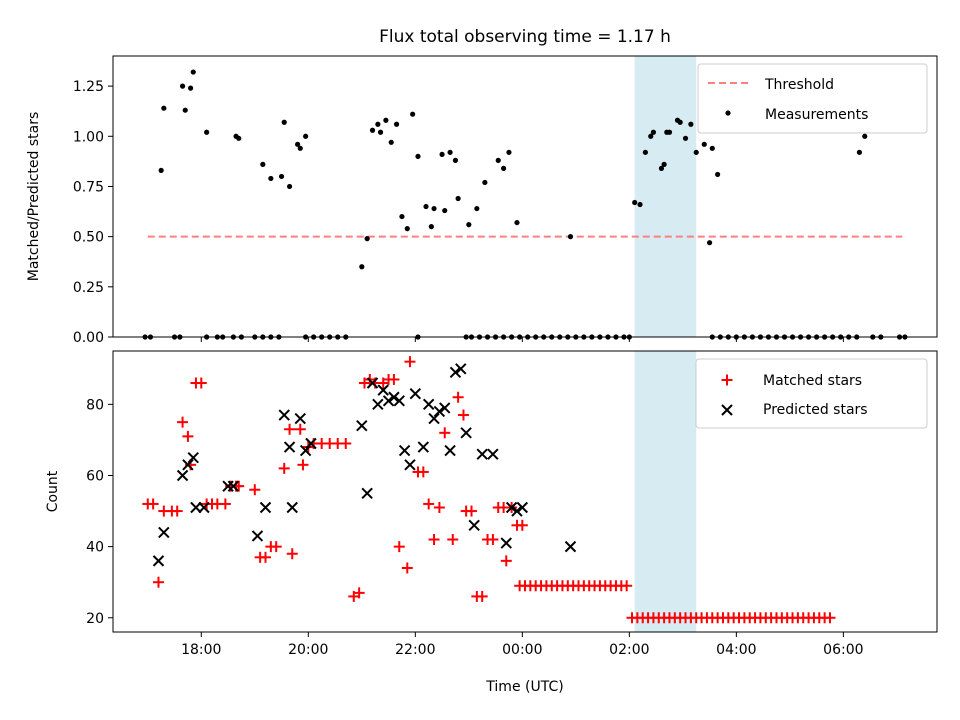 The width and height of the screenshot is (960, 720). What do you see at coordinates (88, 238) in the screenshot?
I see `y-tick-label: 0.50` at bounding box center [88, 238].